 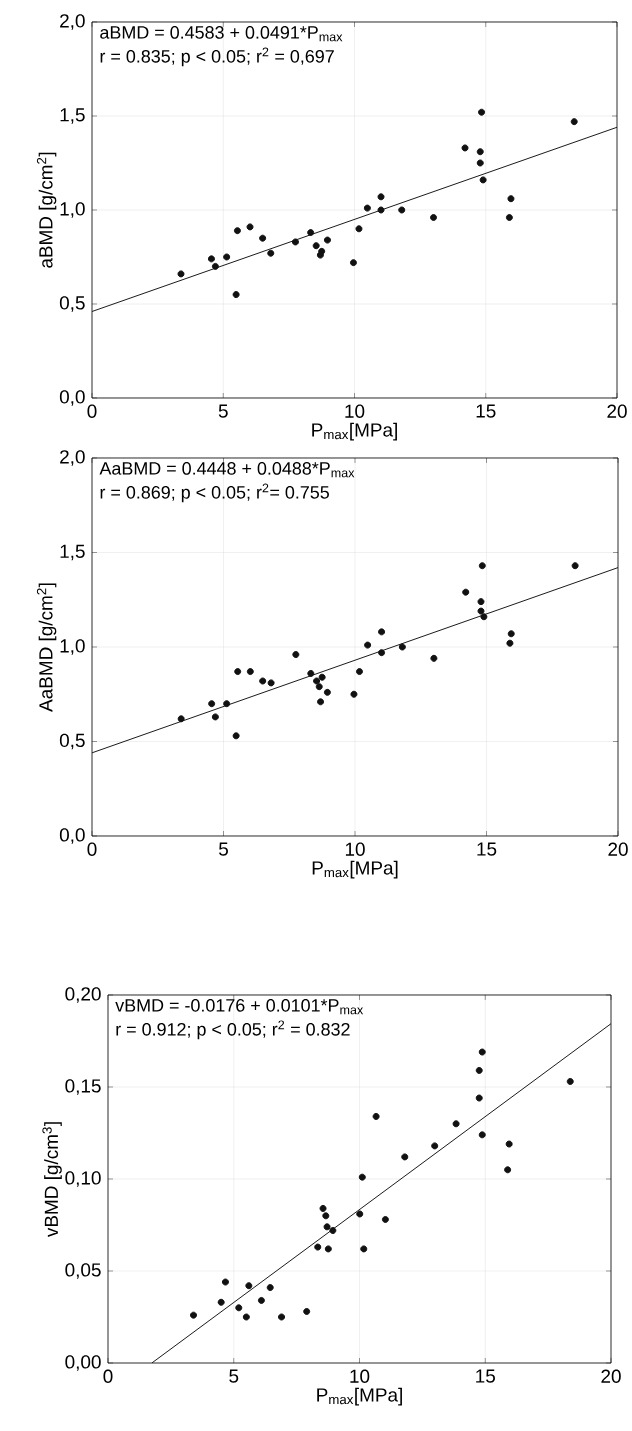 What do you see at coordinates (72, 552) in the screenshot?
I see `y-tick-label: 1,5` at bounding box center [72, 552].